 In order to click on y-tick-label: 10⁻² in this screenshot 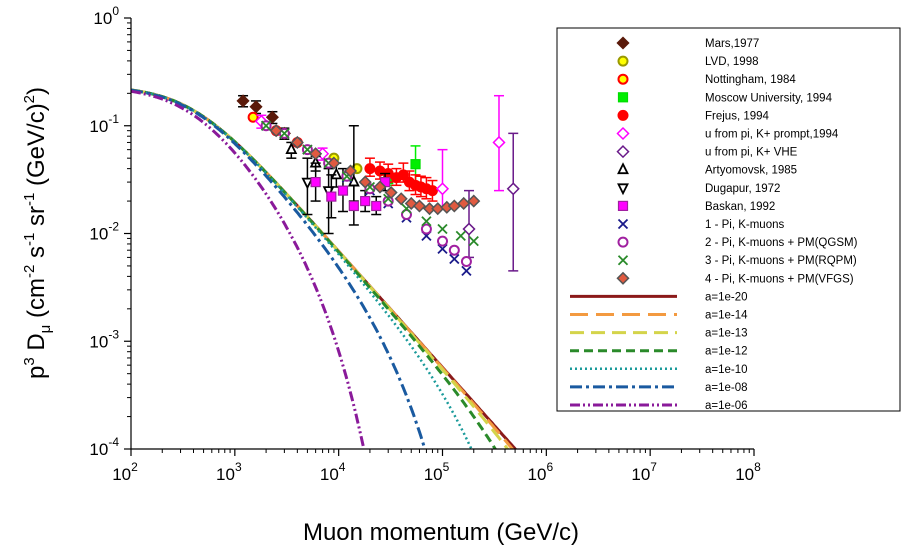, I will do `click(104, 232)`.